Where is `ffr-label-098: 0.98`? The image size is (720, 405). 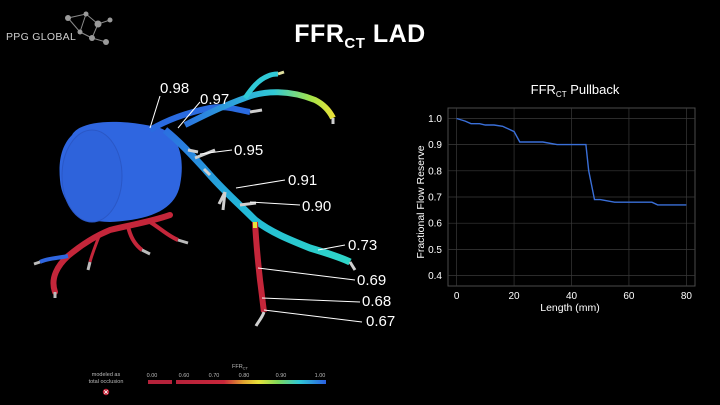
ffr-label-098: 0.98 is located at coordinates (175, 88).